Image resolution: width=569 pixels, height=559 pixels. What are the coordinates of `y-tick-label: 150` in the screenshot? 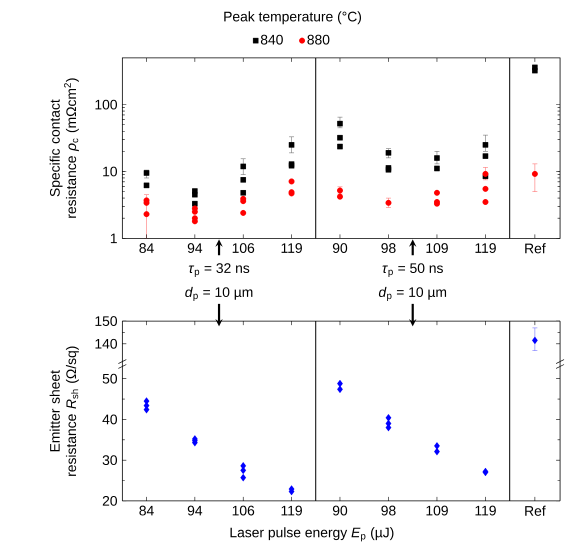 It's located at (106, 321).